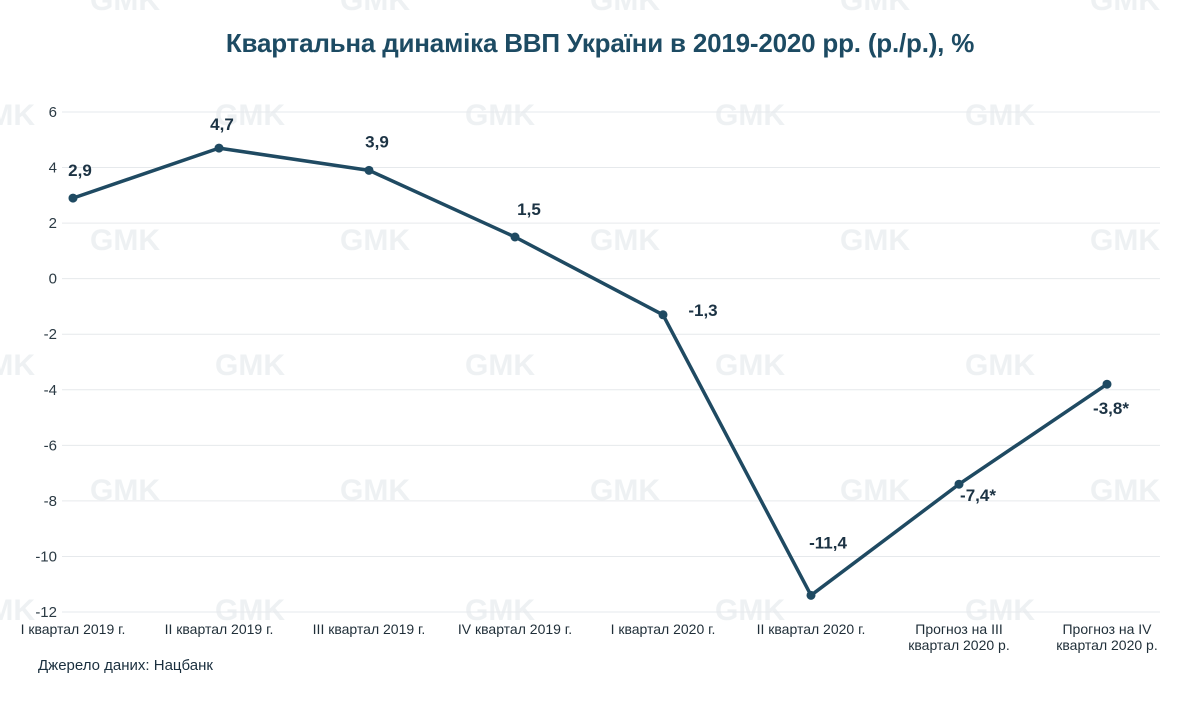 The image size is (1200, 703). I want to click on source-note: Джерело даних: Нацбанк, so click(125, 665).